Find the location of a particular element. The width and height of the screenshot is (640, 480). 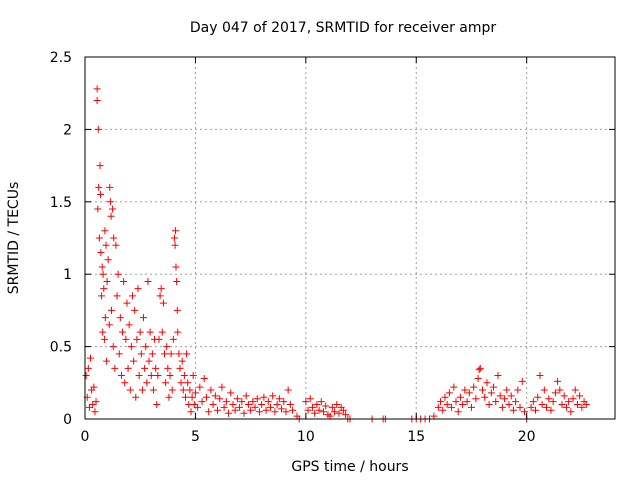

x-tick-label: 20 is located at coordinates (527, 437).